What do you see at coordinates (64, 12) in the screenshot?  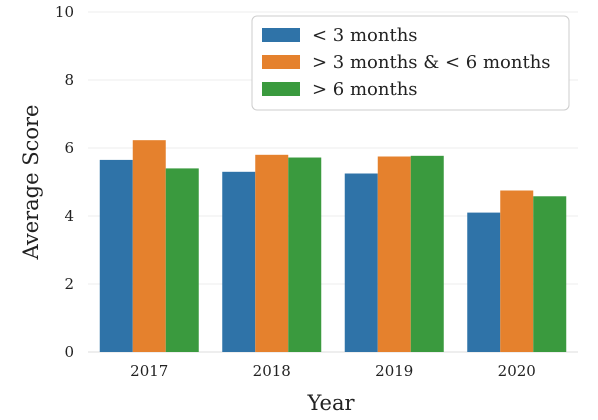 I see `y-tick-label: 10` at bounding box center [64, 12].